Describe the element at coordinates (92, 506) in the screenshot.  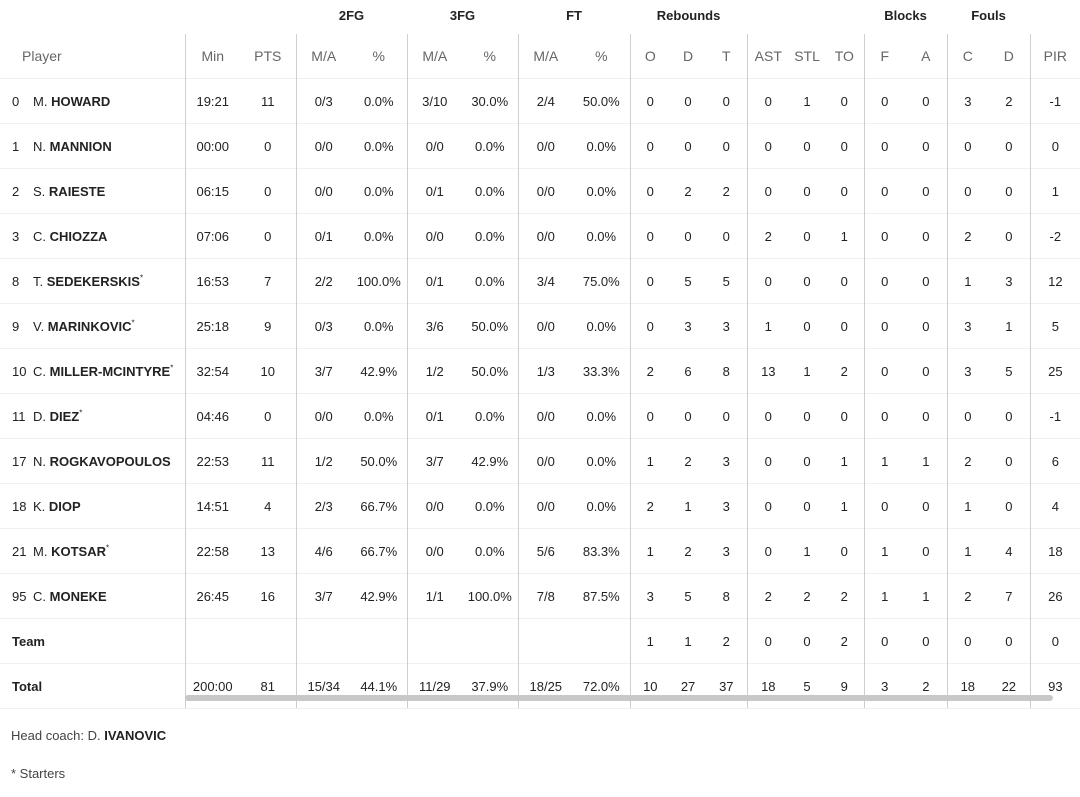
I see `player-cell: 18 K. DIOP` at that location.